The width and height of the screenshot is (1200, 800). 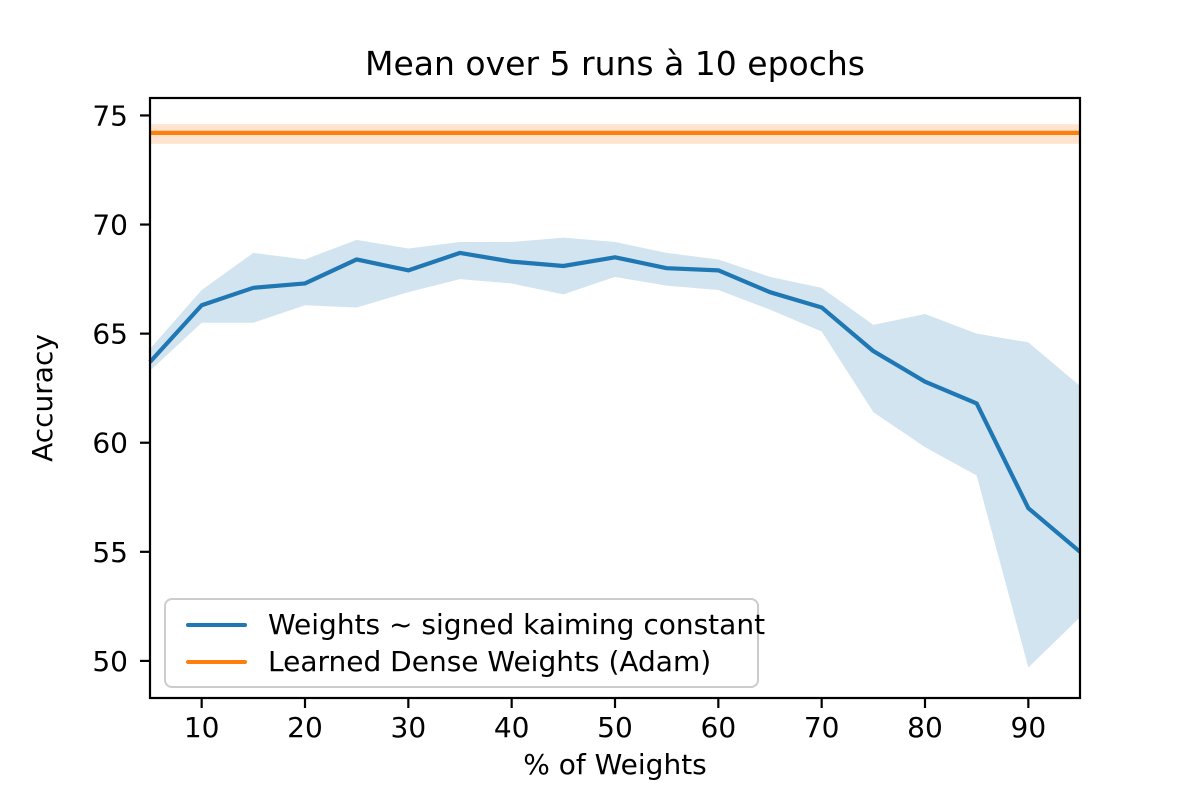 I want to click on x-tick-label: 70, so click(x=822, y=727).